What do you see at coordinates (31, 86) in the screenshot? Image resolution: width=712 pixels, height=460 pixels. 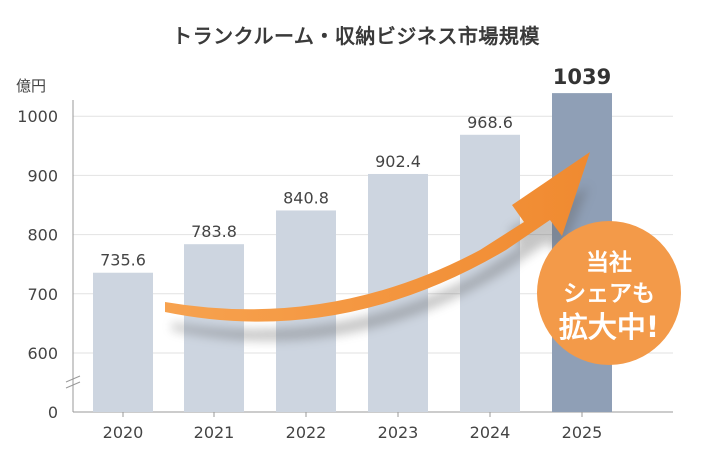 I see `y-axis-unit-label: 億円` at bounding box center [31, 86].